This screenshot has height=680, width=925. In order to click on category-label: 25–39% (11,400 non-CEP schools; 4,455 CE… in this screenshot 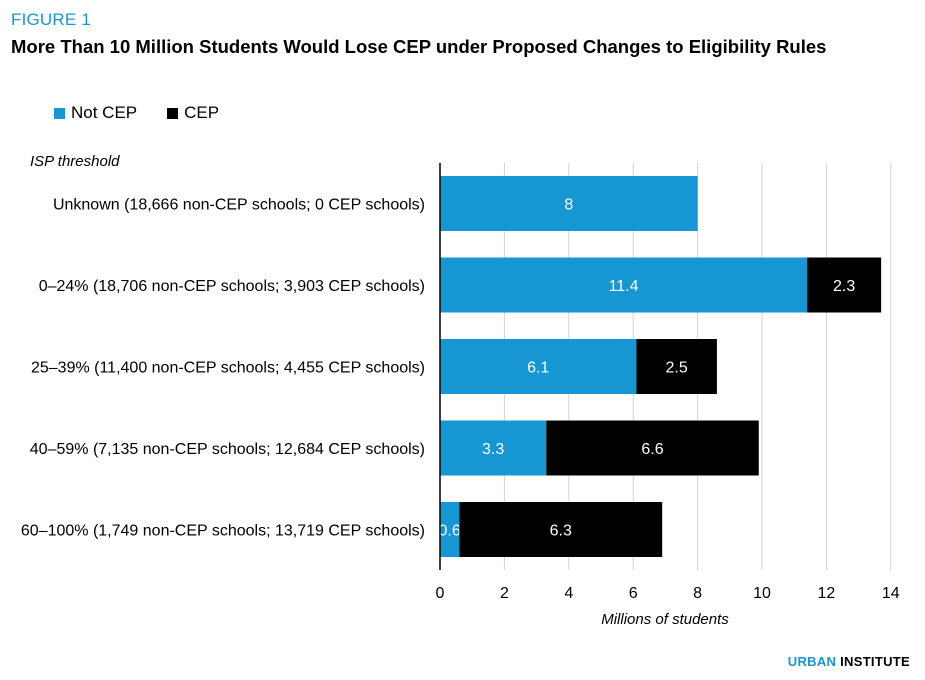, I will do `click(228, 368)`.